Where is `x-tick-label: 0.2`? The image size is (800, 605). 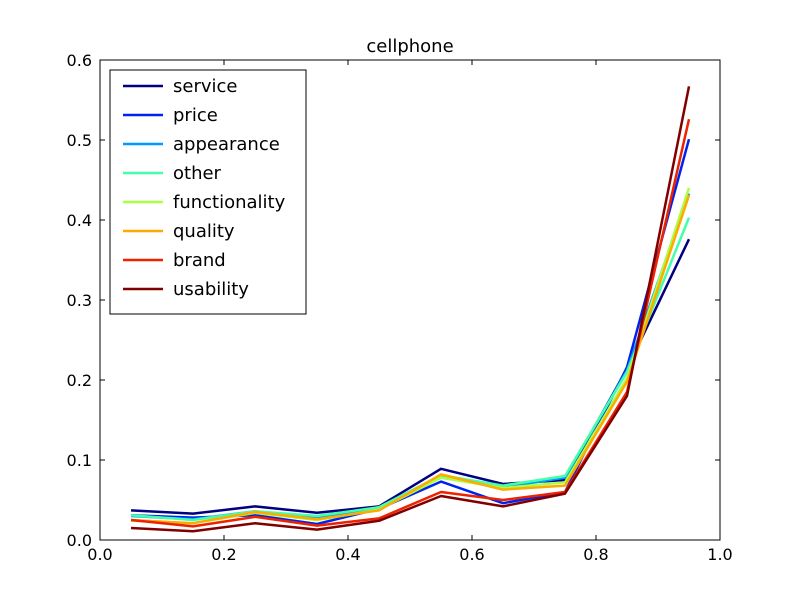
x-tick-label: 0.2 is located at coordinates (223, 554).